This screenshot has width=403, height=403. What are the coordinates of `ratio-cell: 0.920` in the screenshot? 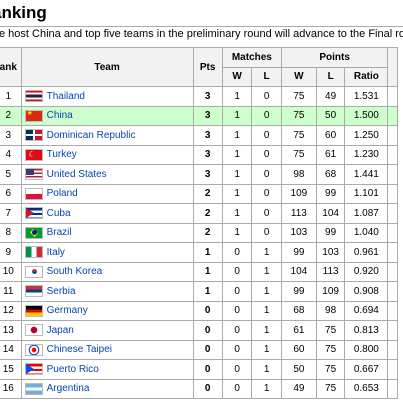 It's located at (366, 271).